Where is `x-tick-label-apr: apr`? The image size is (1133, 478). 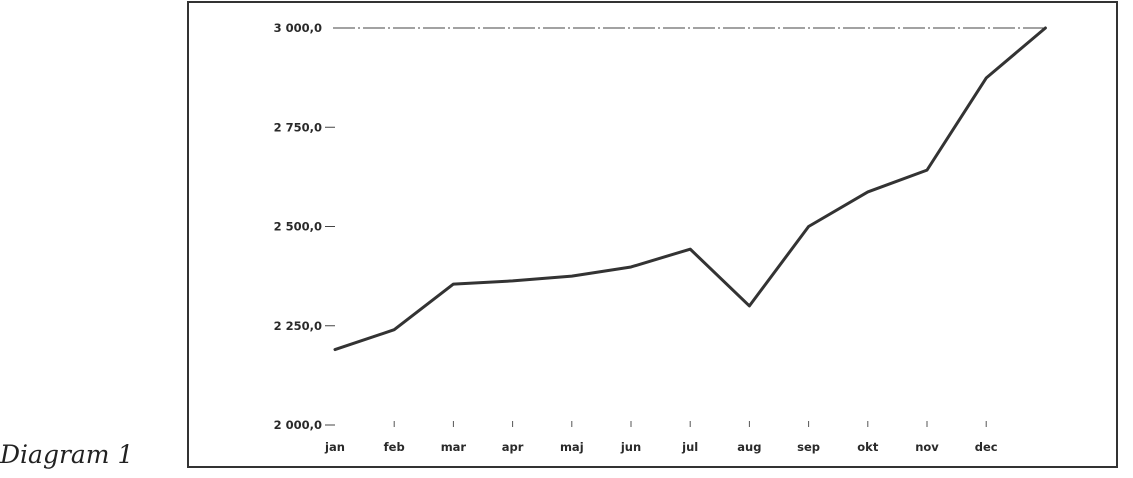 x-tick-label-apr: apr is located at coordinates (513, 447).